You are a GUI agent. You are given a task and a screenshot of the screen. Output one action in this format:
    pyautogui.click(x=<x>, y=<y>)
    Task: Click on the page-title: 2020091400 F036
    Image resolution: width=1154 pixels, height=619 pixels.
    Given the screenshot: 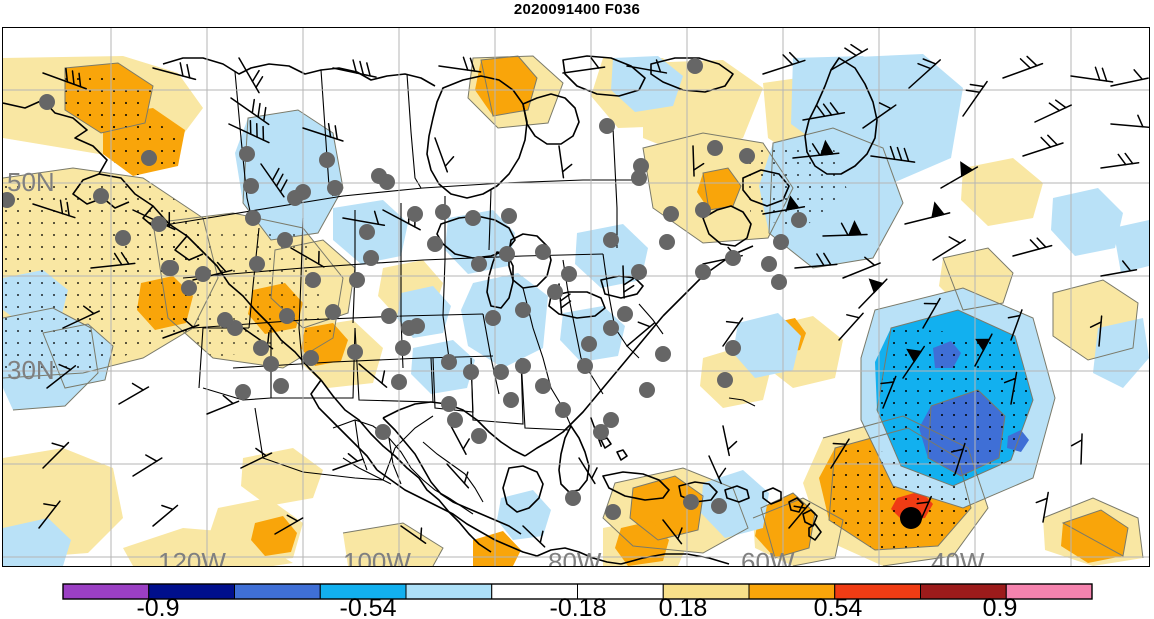 What is the action you would take?
    pyautogui.click(x=577, y=9)
    